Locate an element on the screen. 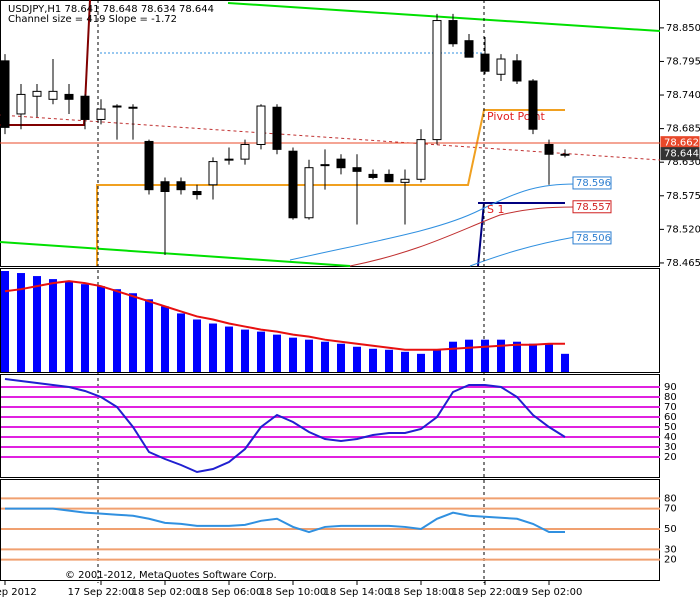  indicator-line is located at coordinates (285, 426).